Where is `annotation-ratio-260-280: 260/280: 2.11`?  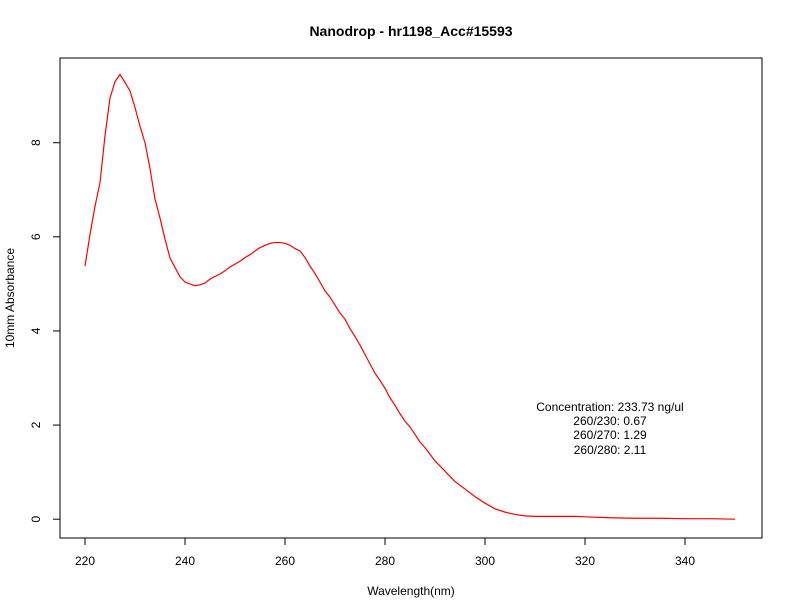
annotation-ratio-260-280: 260/280: 2.11 is located at coordinates (610, 450).